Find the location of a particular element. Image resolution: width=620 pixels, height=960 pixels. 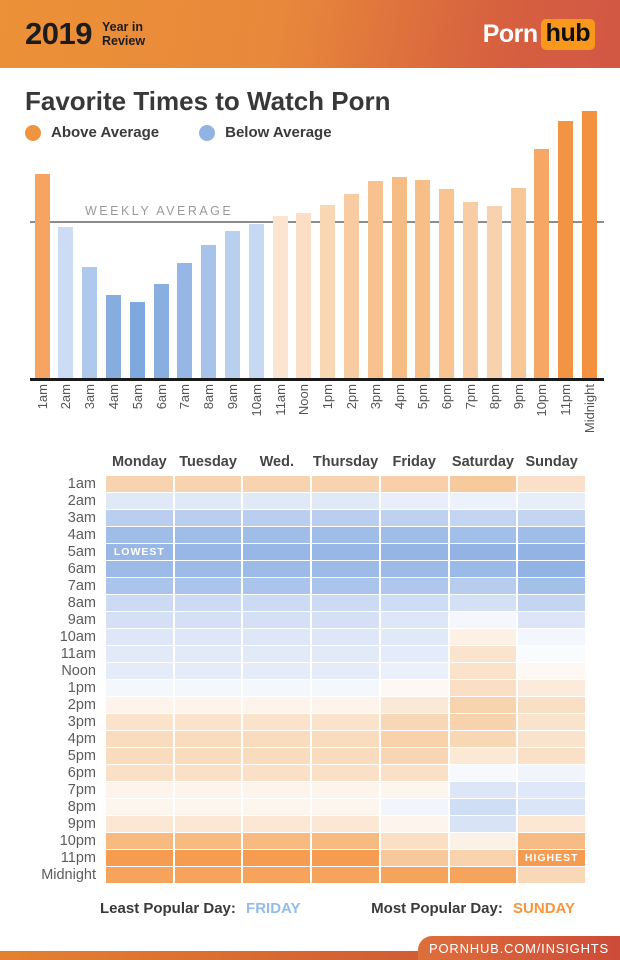

heatmap-cell-tuesday-1pm is located at coordinates (208, 688).